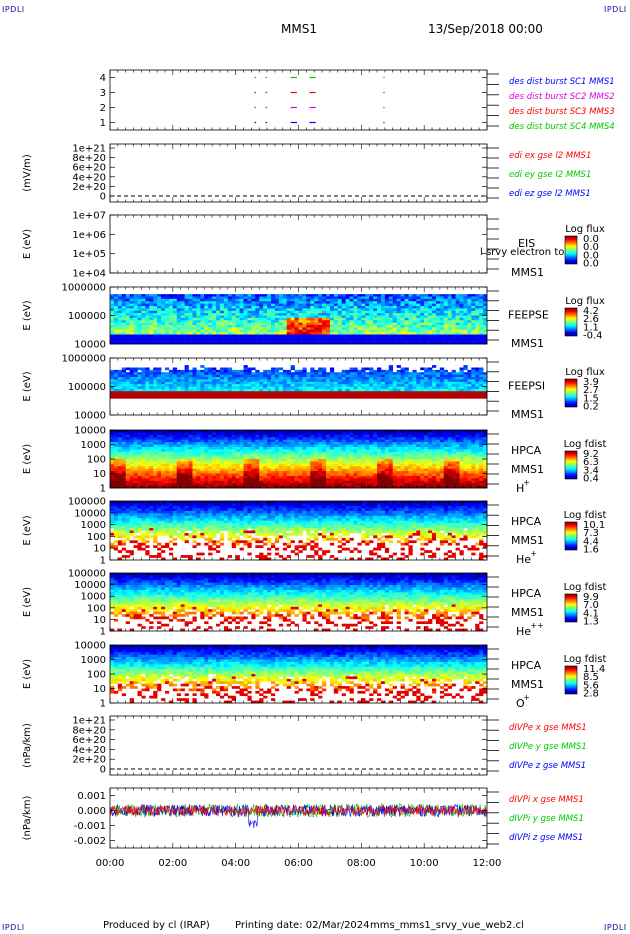 This screenshot has width=630, height=934. I want to click on legend-entry: des dist burst SC3 MMS3, so click(562, 112).